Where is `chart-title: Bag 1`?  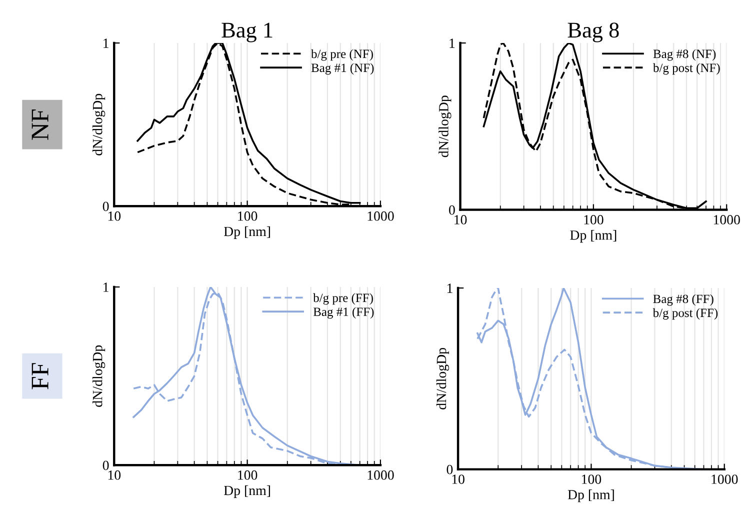 chart-title: Bag 1 is located at coordinates (247, 32).